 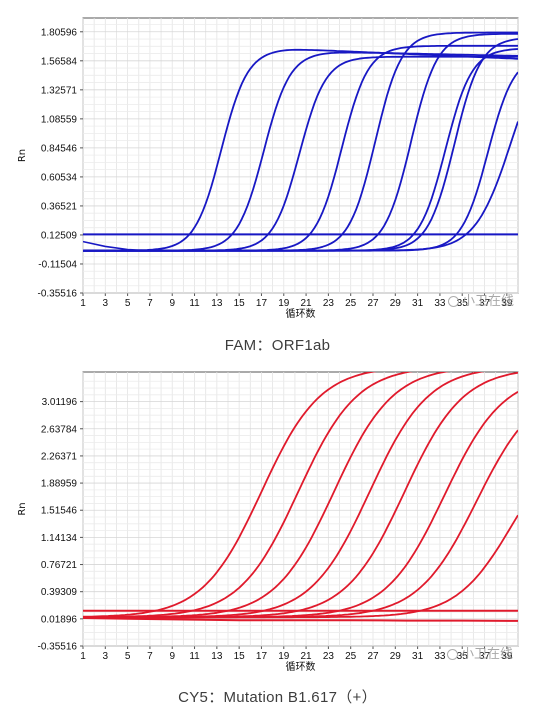 What do you see at coordinates (59, 456) in the screenshot?
I see `y-tick-label: 2.26371` at bounding box center [59, 456].